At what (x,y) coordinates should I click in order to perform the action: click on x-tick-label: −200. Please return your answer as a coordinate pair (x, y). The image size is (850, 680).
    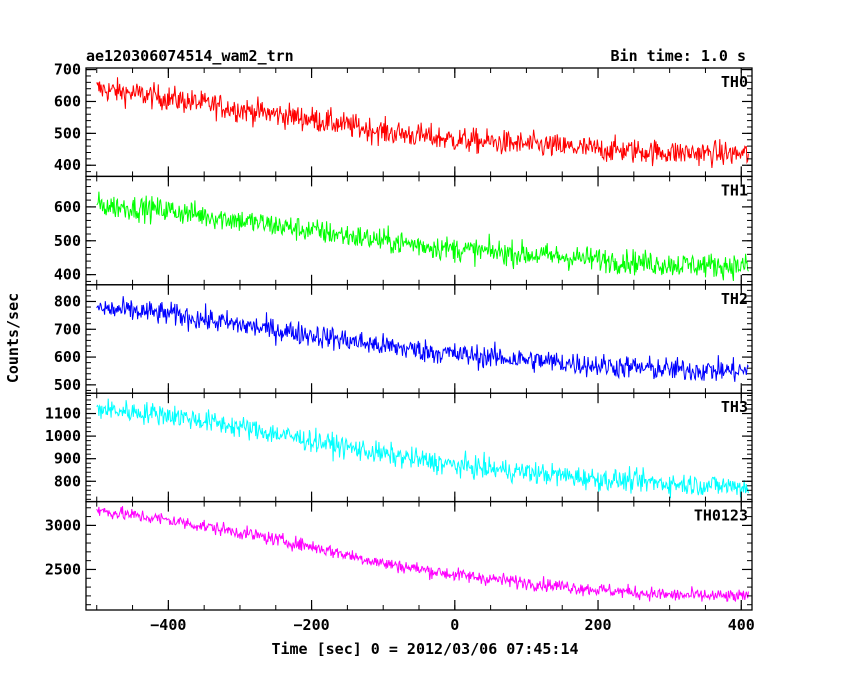
    Looking at the image, I should click on (312, 625).